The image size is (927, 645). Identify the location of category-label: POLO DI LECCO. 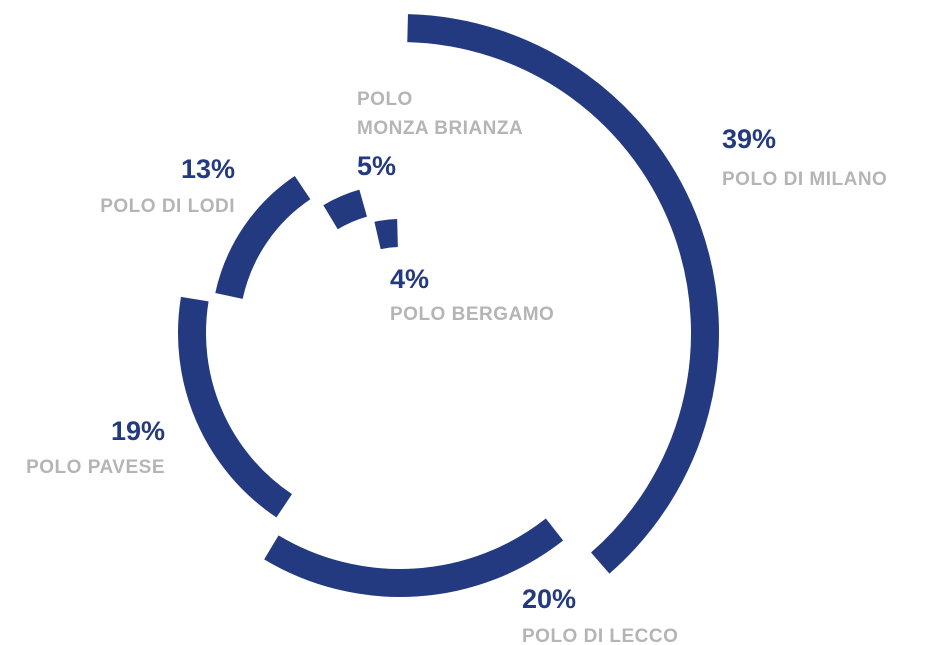
(600, 635).